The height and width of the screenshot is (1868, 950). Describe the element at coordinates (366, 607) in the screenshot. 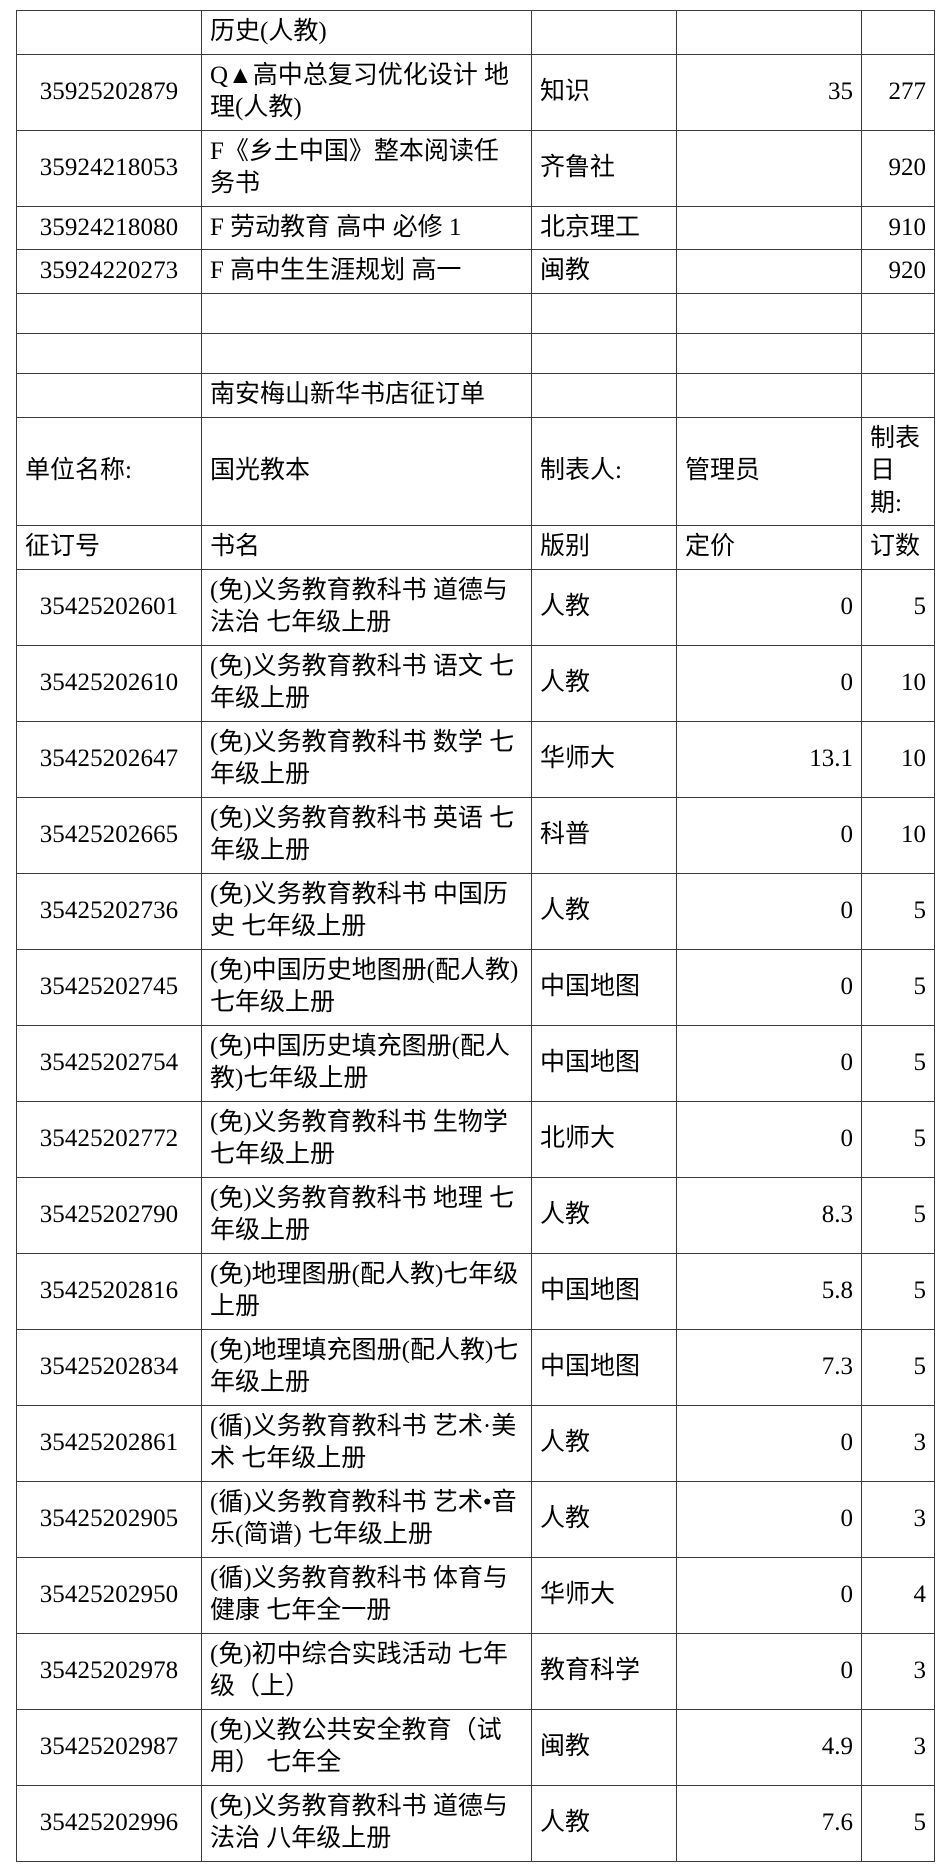

I see `cell-book-name: (免)义务教育教科书 道德与法治 七年级上册` at that location.